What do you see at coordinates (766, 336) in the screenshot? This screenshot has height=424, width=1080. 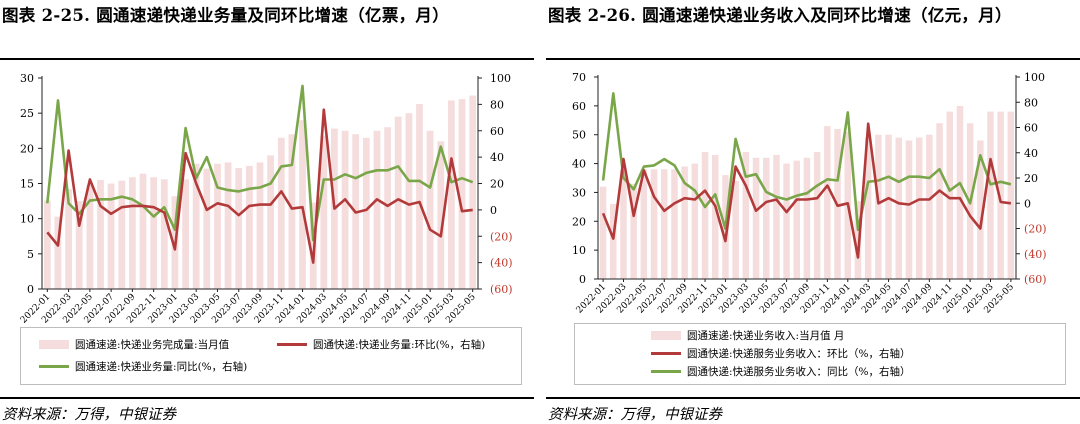 I see `legend-label-bar: 圆通速递:快递业务收入:当月值 月` at bounding box center [766, 336].